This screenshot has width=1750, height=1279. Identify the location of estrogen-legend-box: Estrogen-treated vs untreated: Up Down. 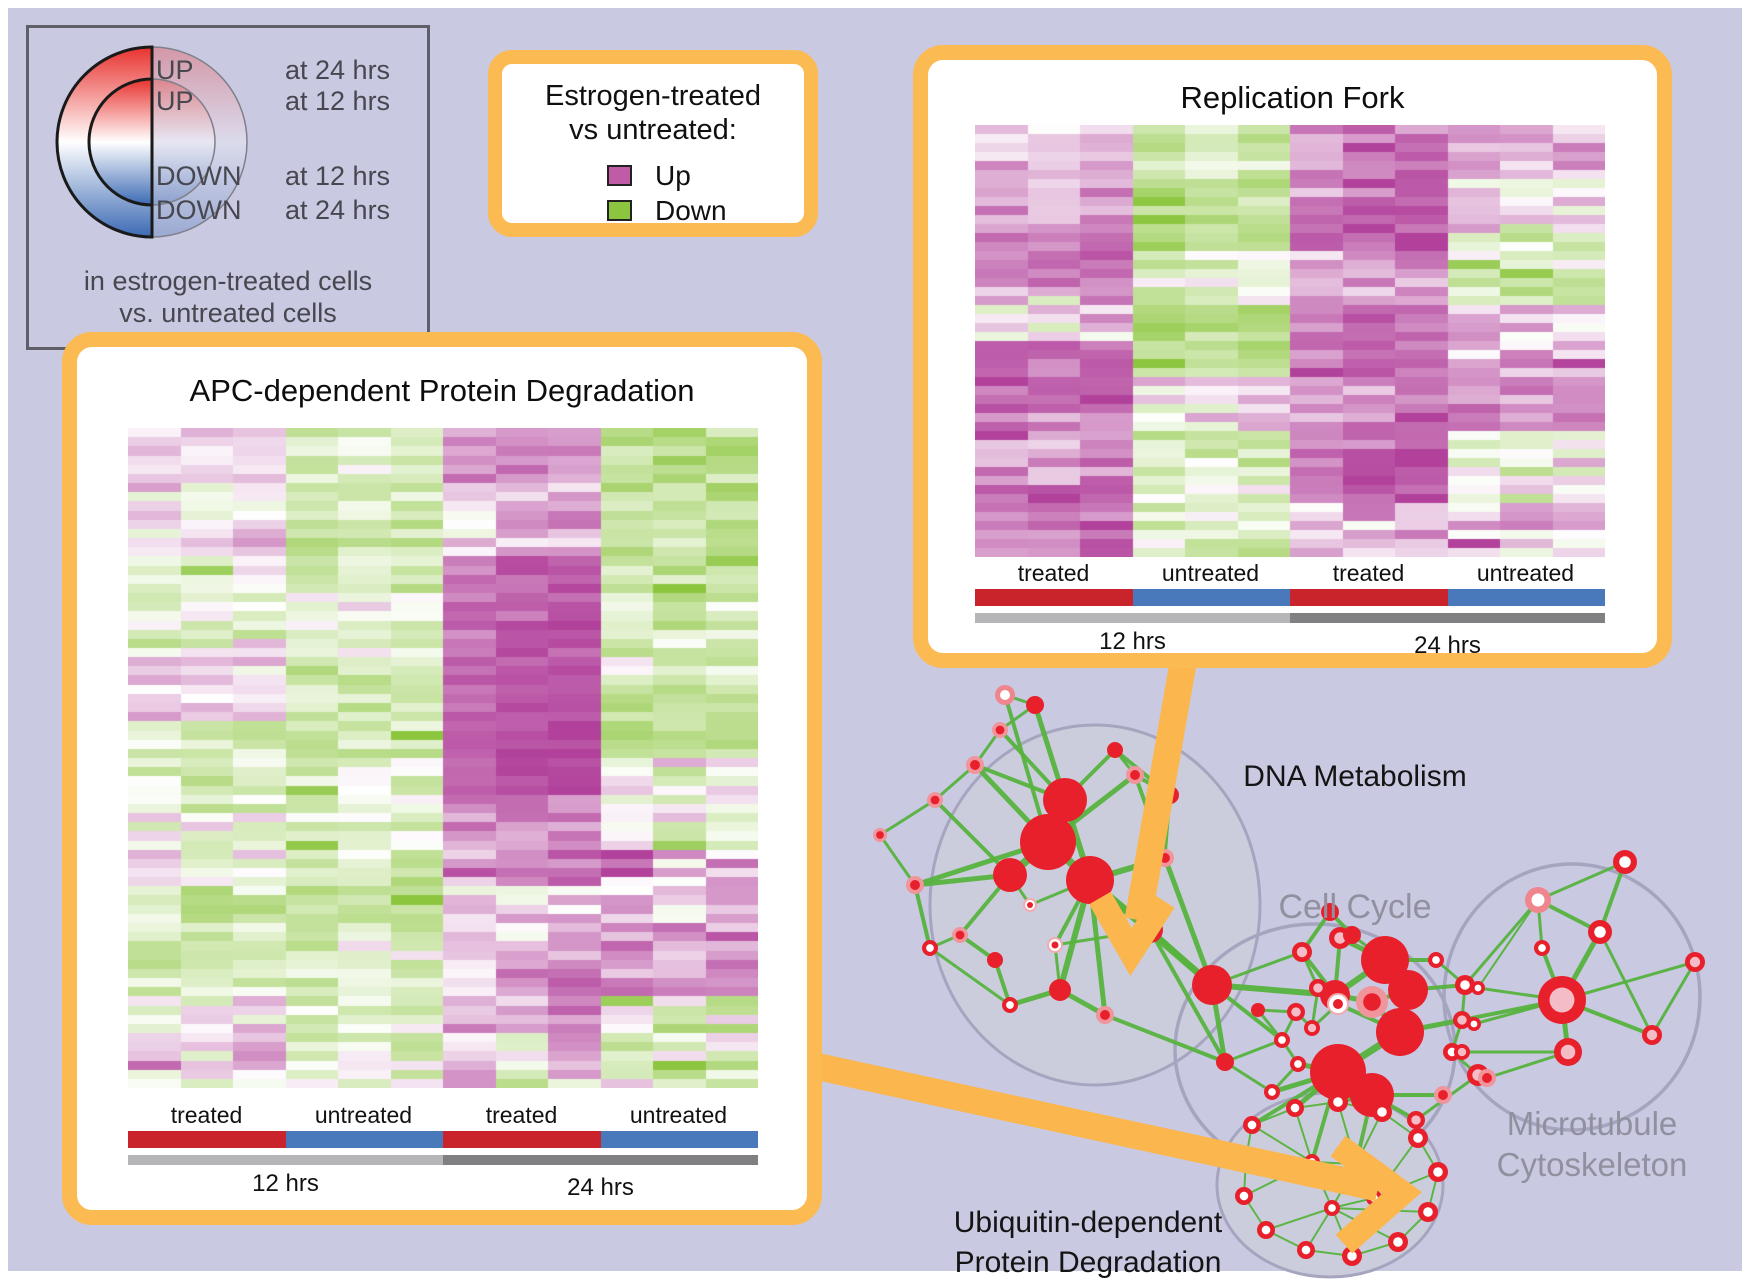
(653, 143).